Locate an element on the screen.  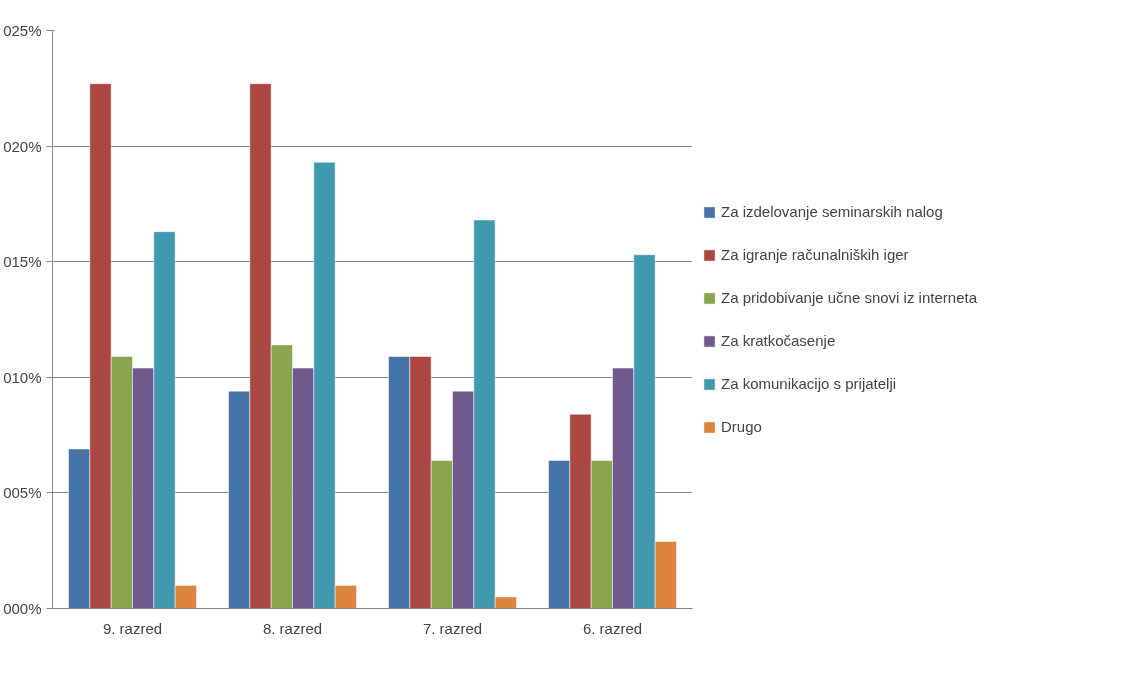
x-tick-label: 6. razred is located at coordinates (612, 628).